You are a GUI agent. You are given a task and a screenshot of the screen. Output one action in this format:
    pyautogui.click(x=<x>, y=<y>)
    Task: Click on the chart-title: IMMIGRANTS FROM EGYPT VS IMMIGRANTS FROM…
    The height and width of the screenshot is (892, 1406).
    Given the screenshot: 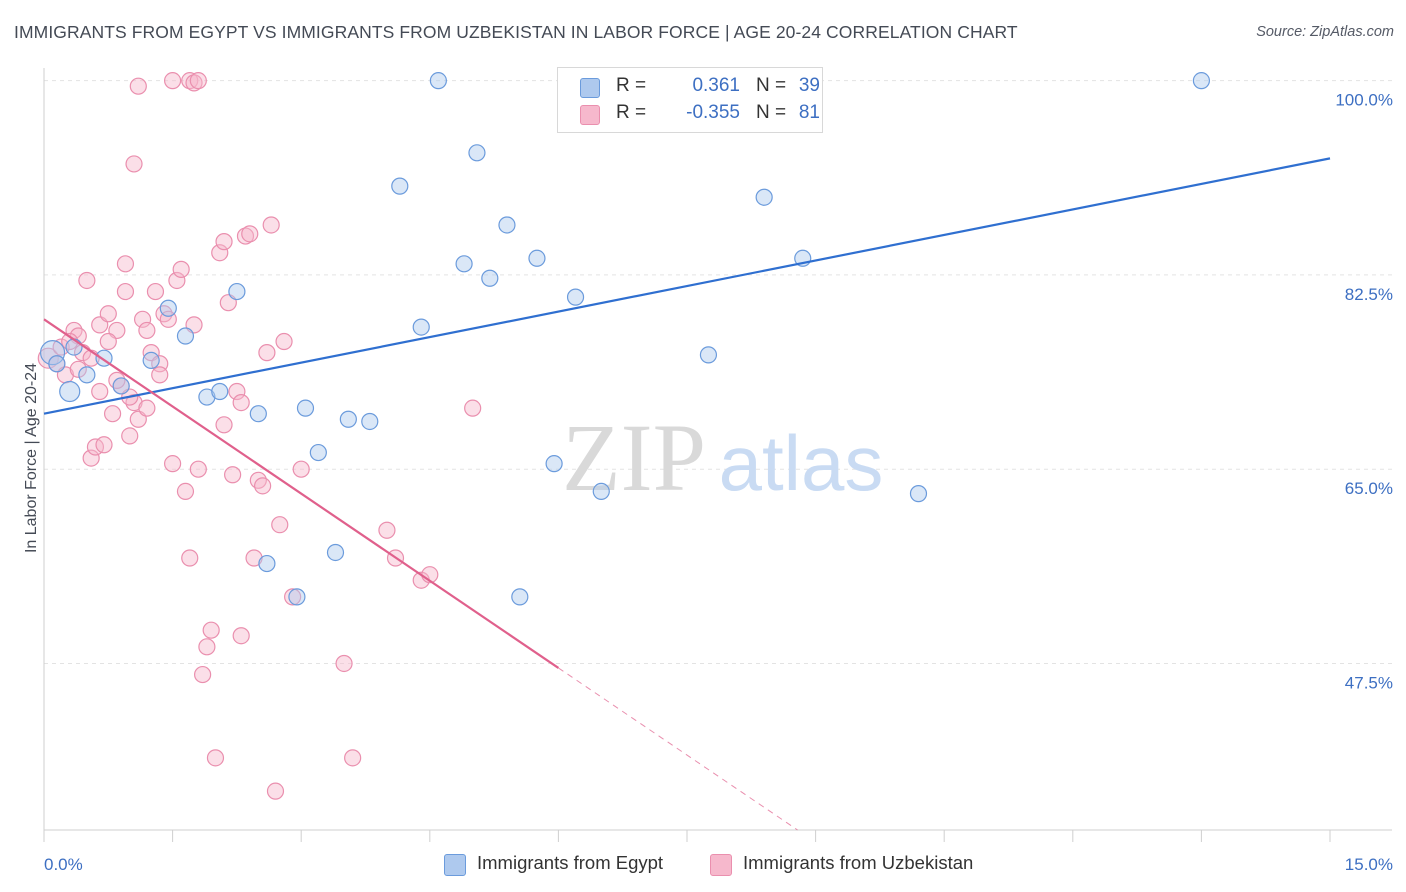 What is the action you would take?
    pyautogui.click(x=516, y=32)
    